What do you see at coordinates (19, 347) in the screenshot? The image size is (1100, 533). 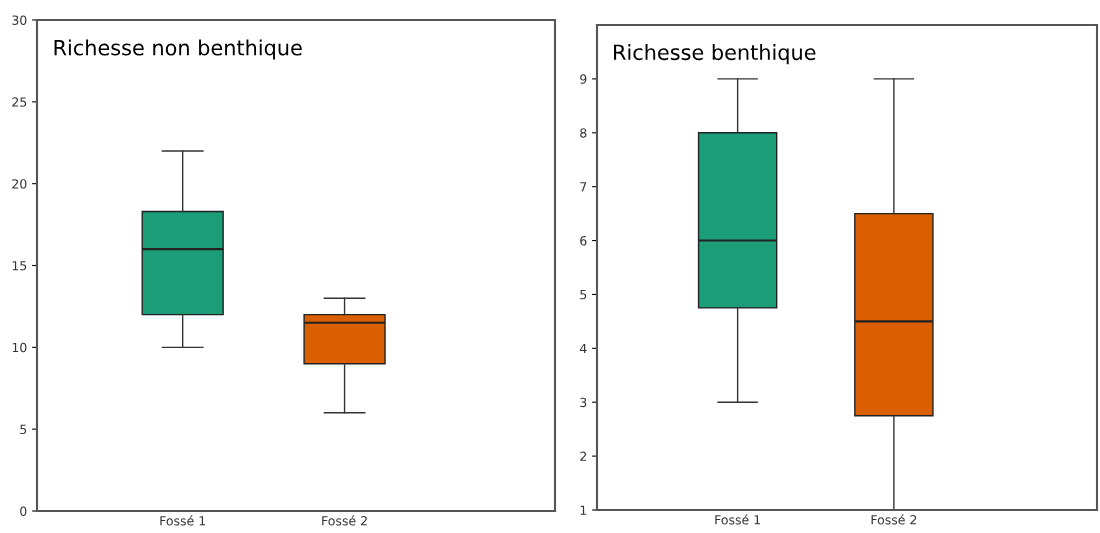 I see `y-tick-label: 10` at bounding box center [19, 347].